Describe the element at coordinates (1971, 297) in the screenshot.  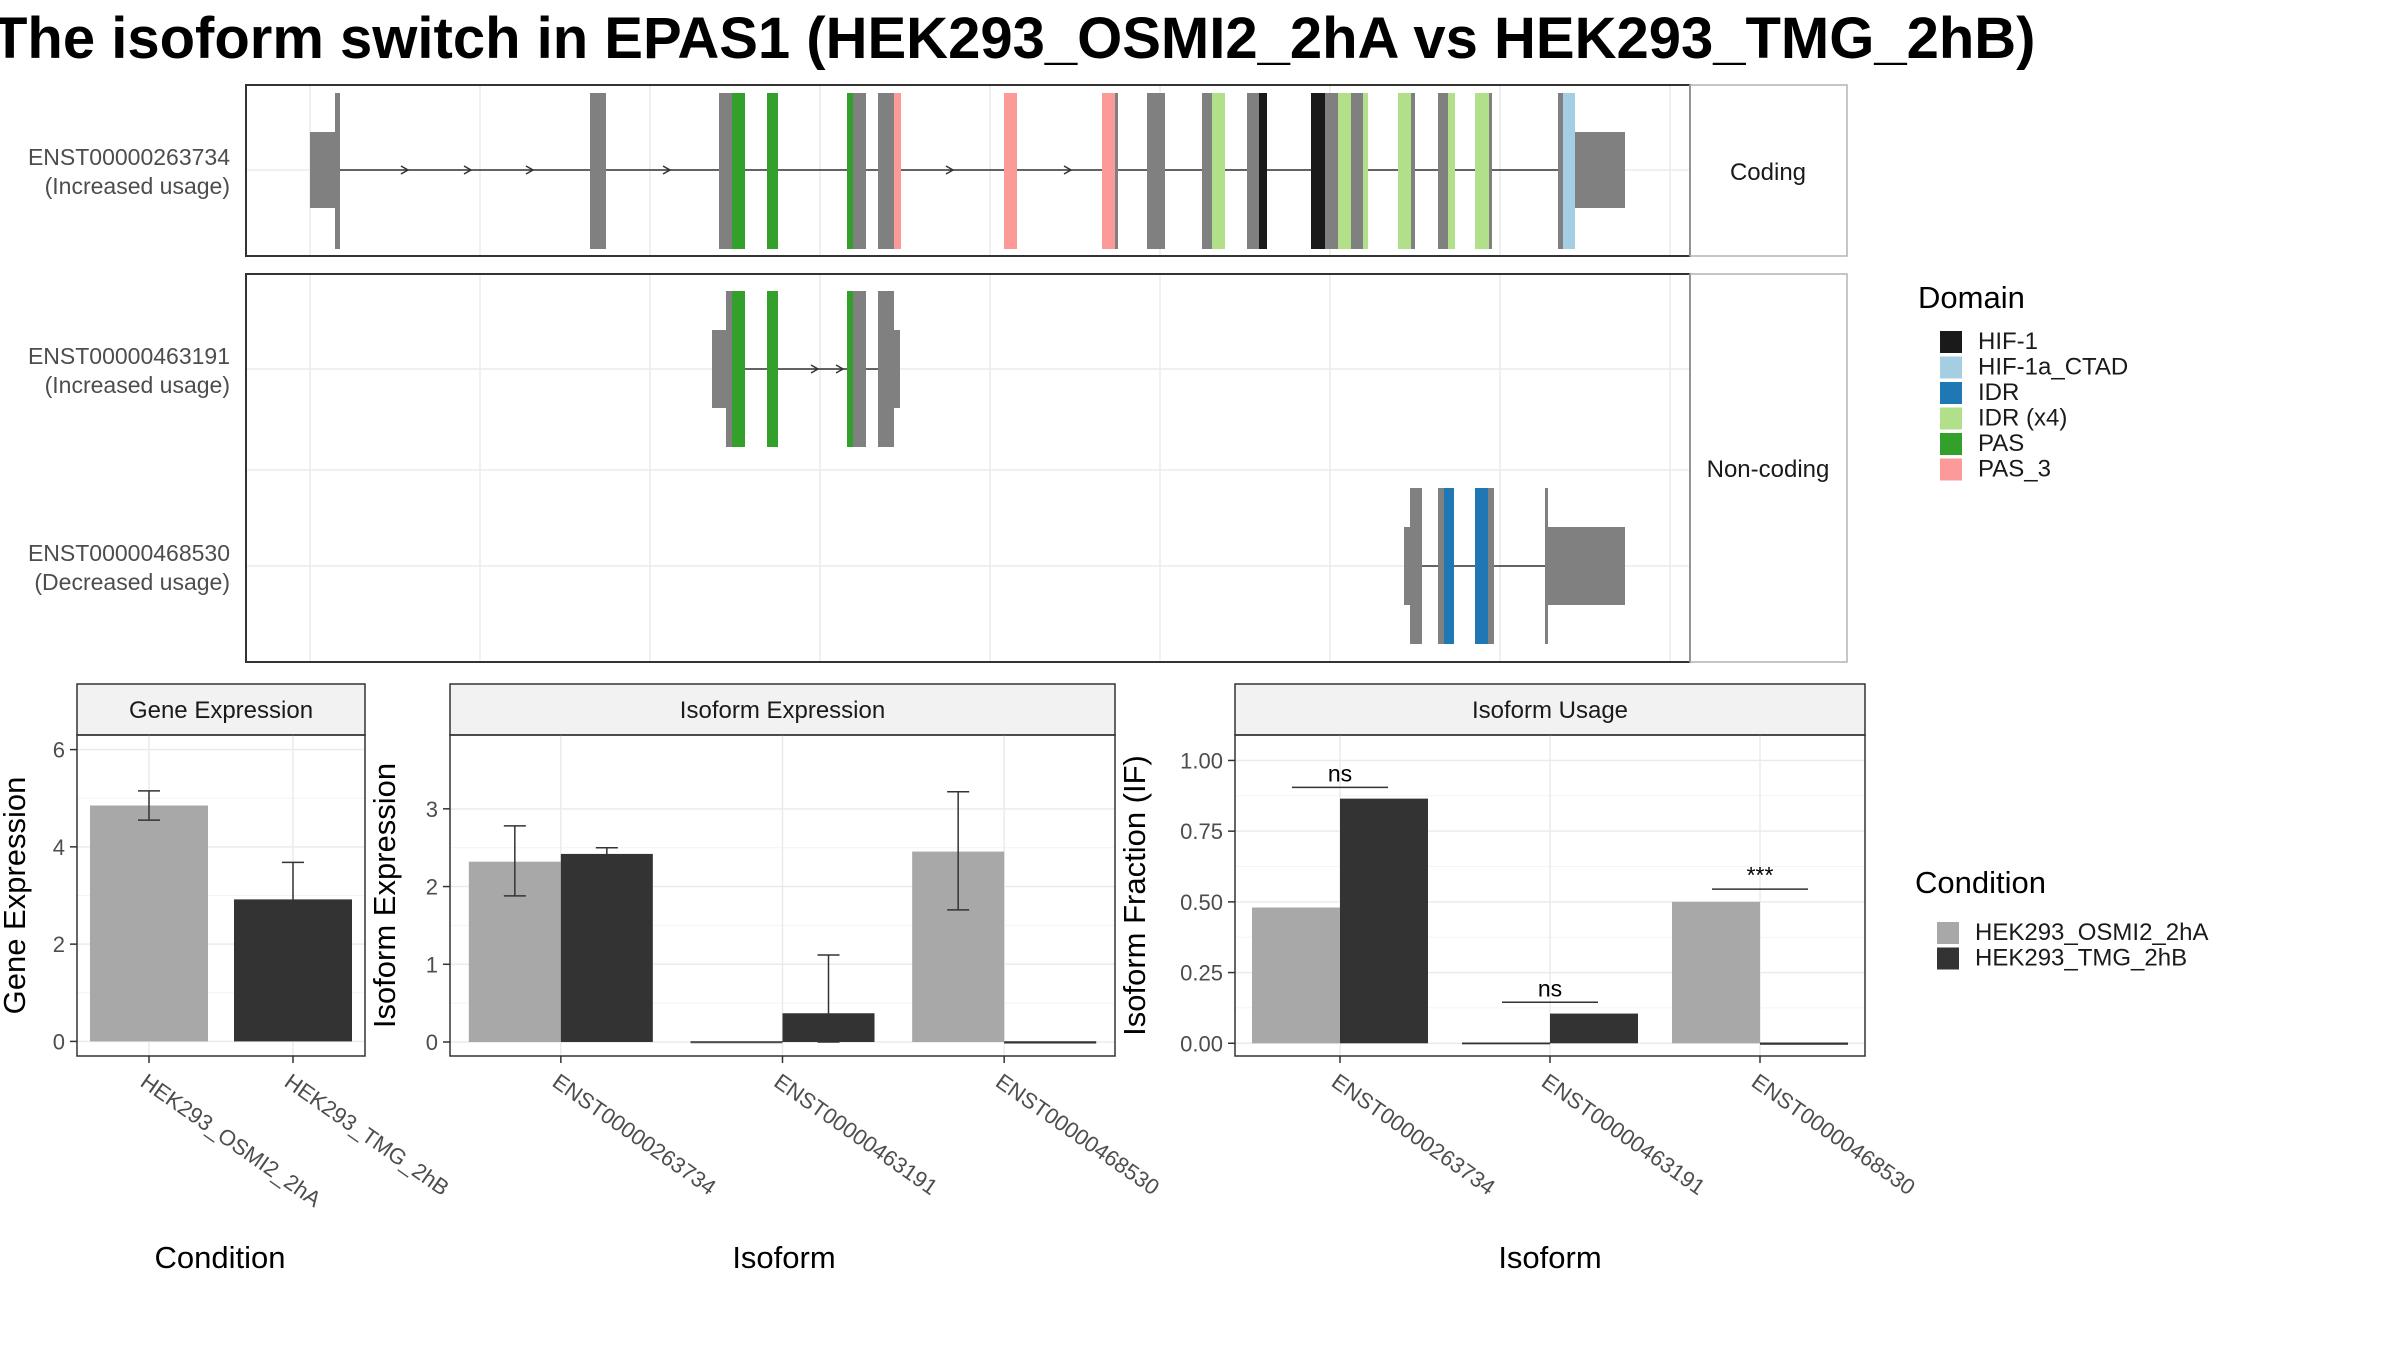
I see `domain-legend-title: Domain` at that location.